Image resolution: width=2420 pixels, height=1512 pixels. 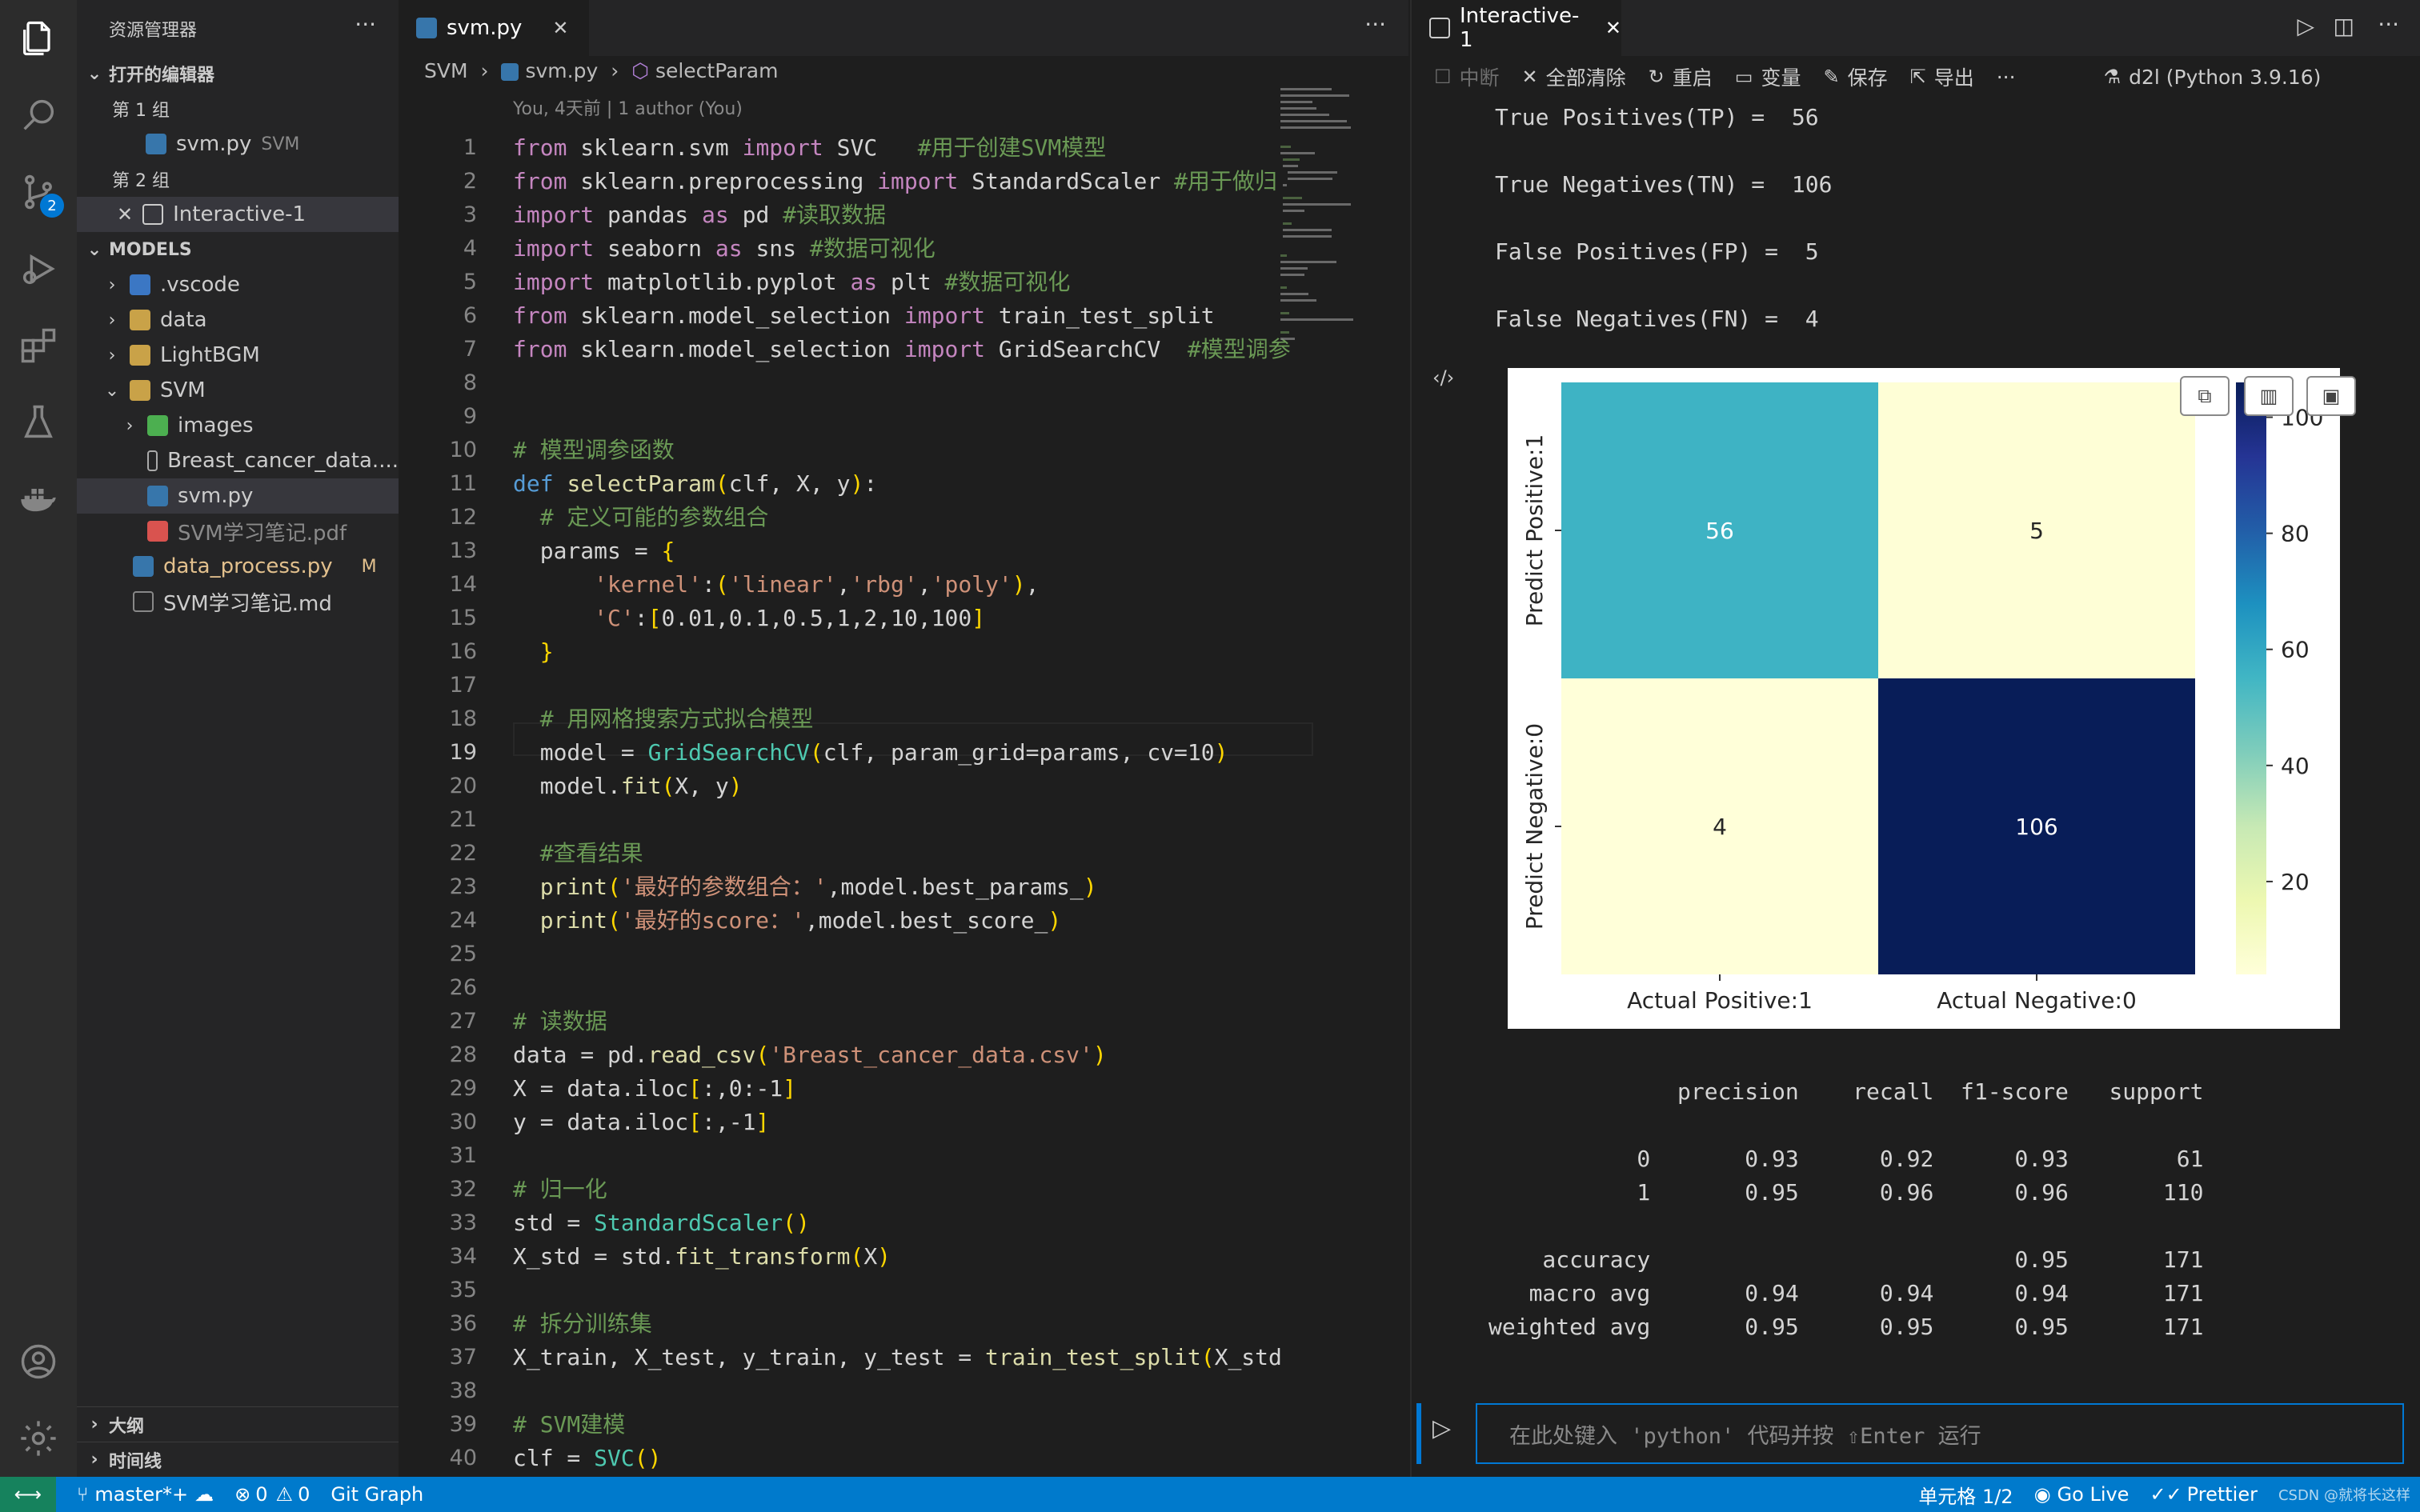 What do you see at coordinates (157, 320) in the screenshot?
I see `folder-data: › data` at bounding box center [157, 320].